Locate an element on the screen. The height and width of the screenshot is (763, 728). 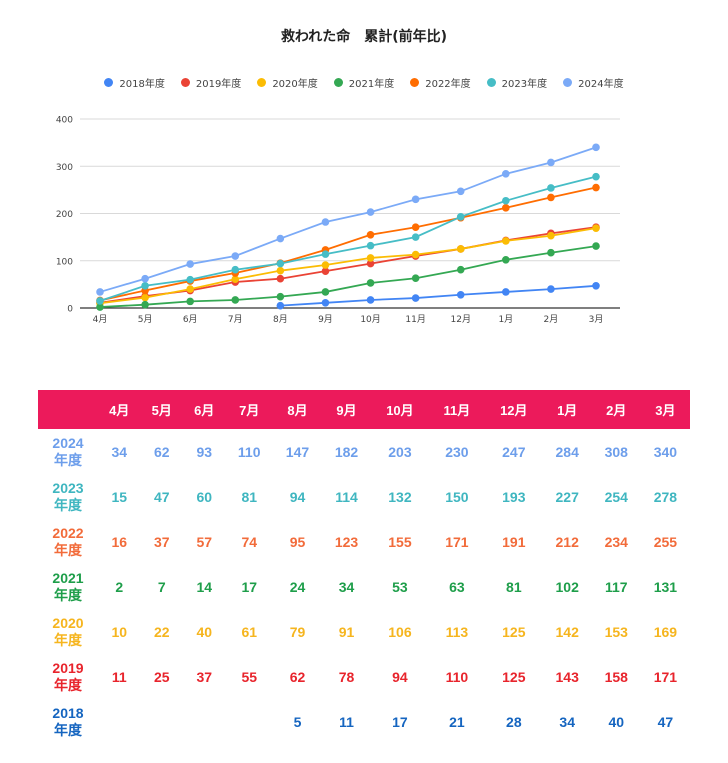
row-label-year: 2023 is located at coordinates (68, 487).